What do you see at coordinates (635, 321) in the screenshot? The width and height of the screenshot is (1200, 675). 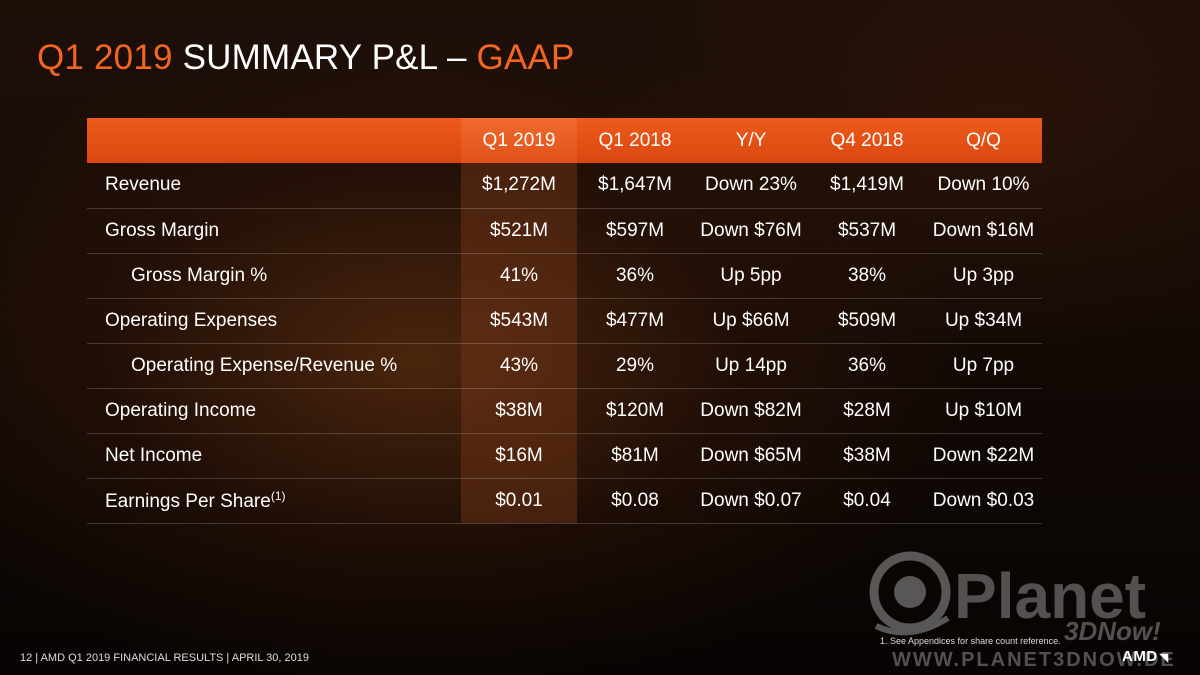 I see `cell-q1-2018: $477M` at bounding box center [635, 321].